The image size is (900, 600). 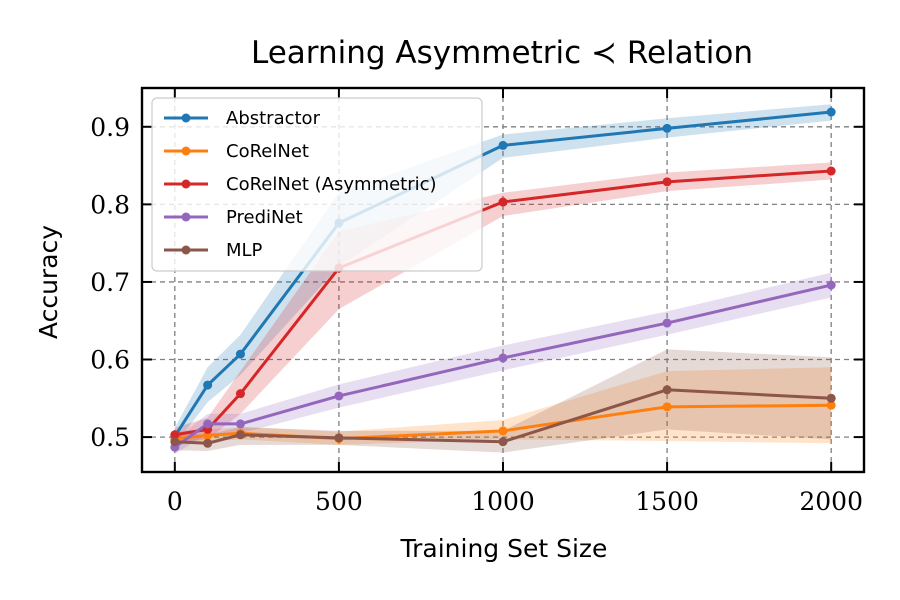 I want to click on x-tick-label-3: 1500, so click(x=667, y=501).